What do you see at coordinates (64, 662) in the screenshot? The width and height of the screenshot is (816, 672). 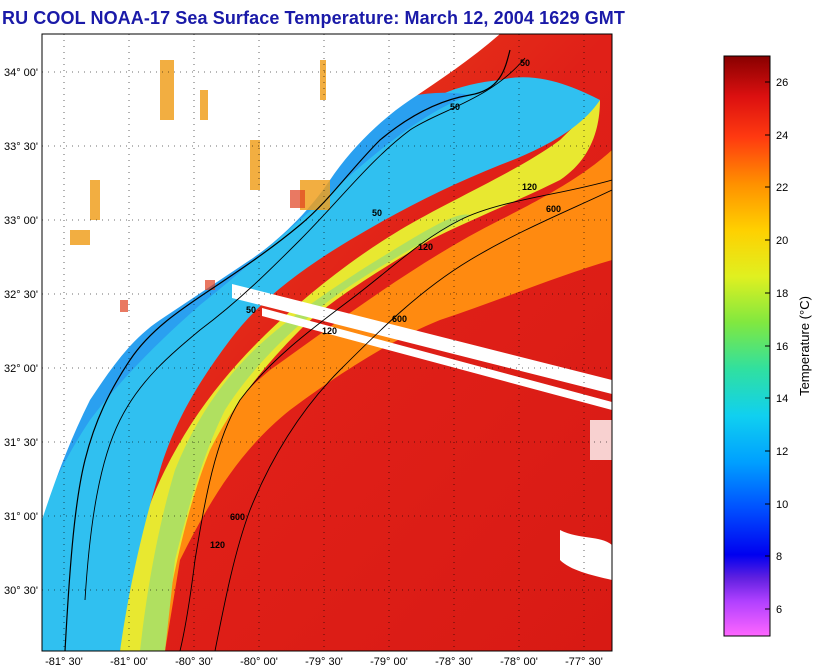 I see `lon-tick: -81° 30'` at bounding box center [64, 662].